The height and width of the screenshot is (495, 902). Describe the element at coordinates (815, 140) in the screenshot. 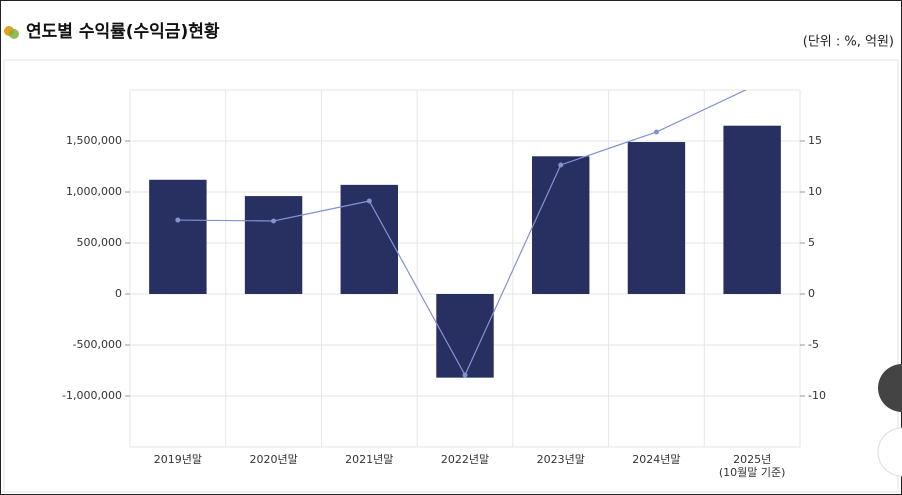

I see `y2-tick-label: 15` at that location.